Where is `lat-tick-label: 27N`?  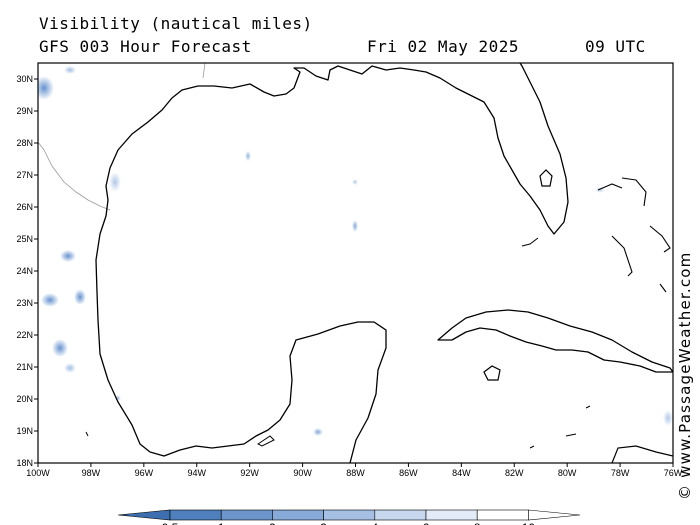 lat-tick-label: 27N is located at coordinates (24, 175).